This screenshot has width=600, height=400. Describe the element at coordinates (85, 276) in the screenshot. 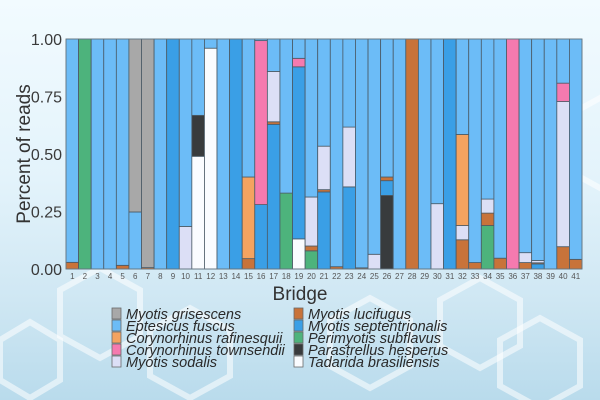

I see `x-tick-label: 2` at that location.